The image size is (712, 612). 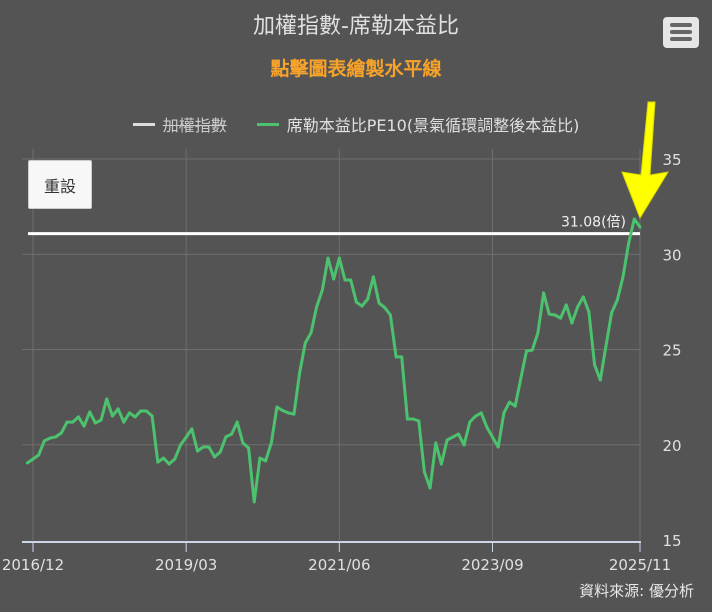 I want to click on legend-label: 加權指數, so click(x=194, y=125).